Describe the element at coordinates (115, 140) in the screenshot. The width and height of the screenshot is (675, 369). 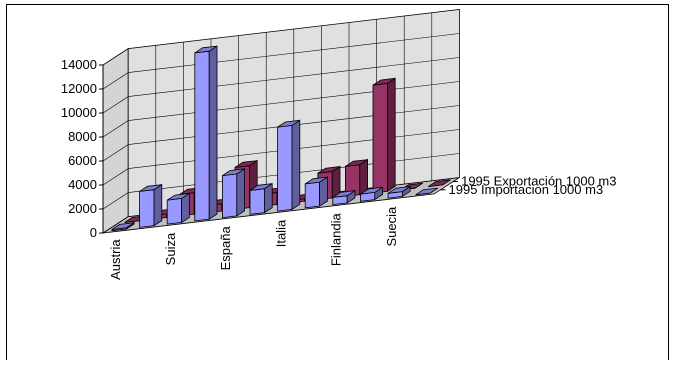
I see `chart-side-wall` at that location.